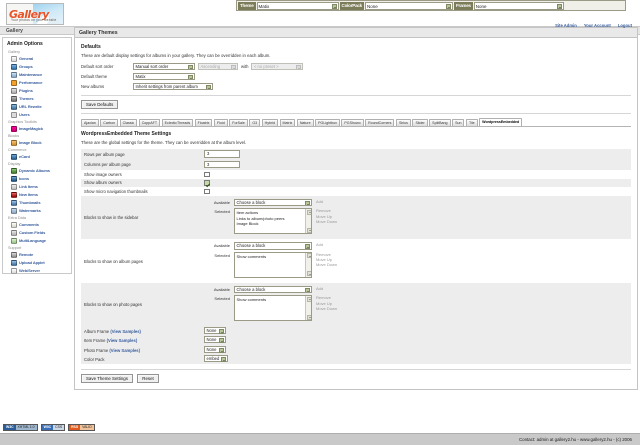 This screenshot has height=445, width=640. What do you see at coordinates (597, 25) in the screenshot?
I see `your-account-link: Your Account` at bounding box center [597, 25].